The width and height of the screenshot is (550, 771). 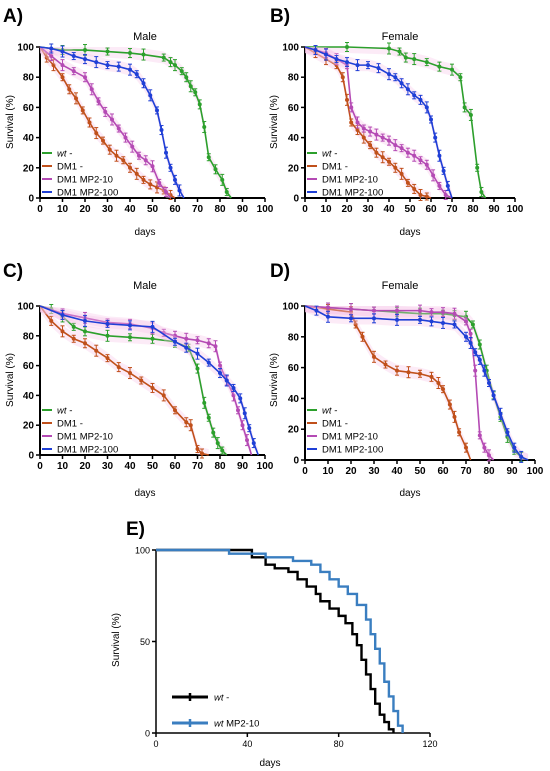 I want to click on x-tick-label: 80, so click(x=473, y=209).